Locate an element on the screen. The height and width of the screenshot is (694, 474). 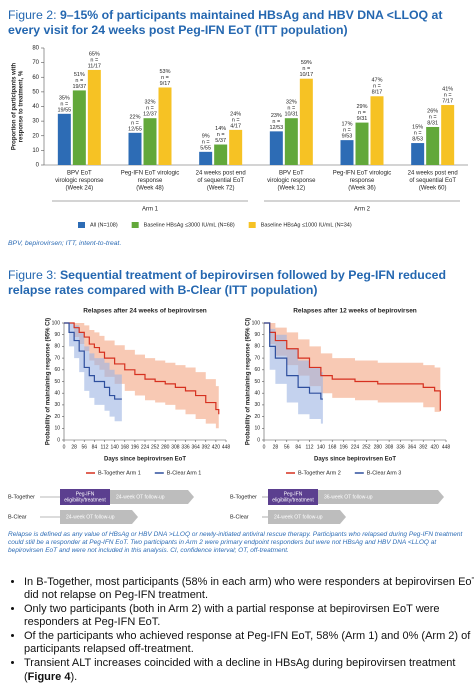
legend-label: B-Clear Arm 1 is located at coordinates (184, 473).